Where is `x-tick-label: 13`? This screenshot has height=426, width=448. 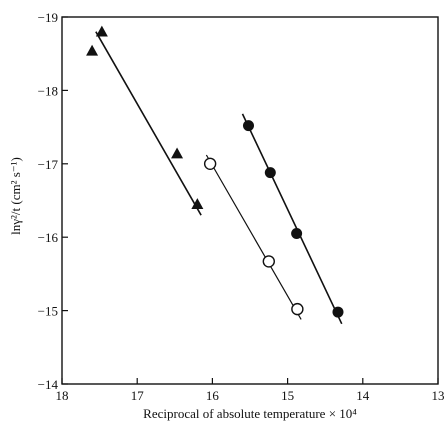 x-tick-label: 13 is located at coordinates (438, 395).